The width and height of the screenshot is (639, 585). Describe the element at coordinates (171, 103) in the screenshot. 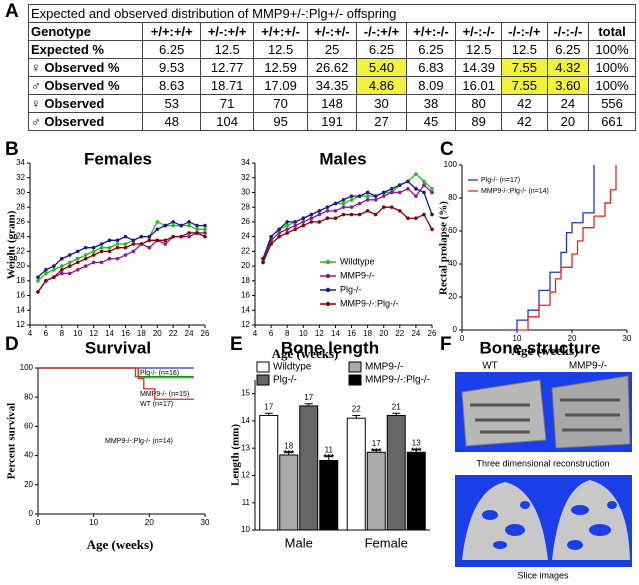

I see `table-cell: 53` at that location.